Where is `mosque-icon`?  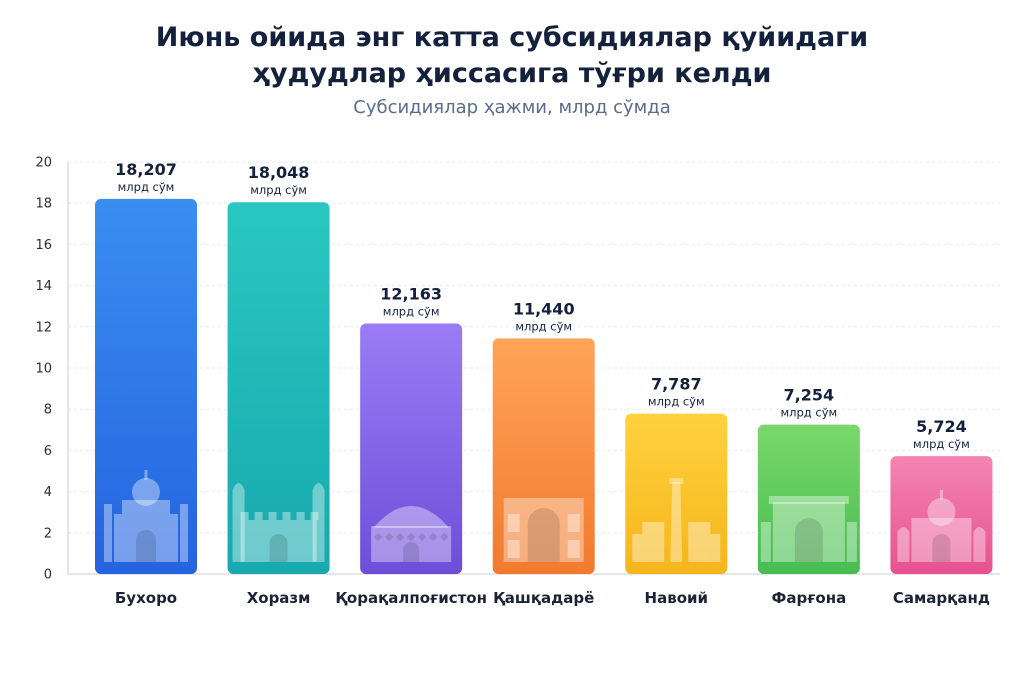 mosque-icon is located at coordinates (146, 516).